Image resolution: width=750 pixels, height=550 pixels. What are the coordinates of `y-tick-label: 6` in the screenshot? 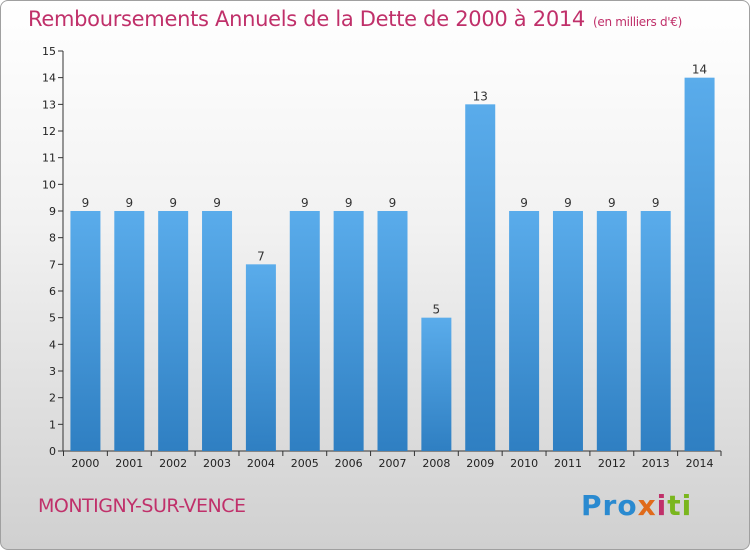 It's located at (52, 291).